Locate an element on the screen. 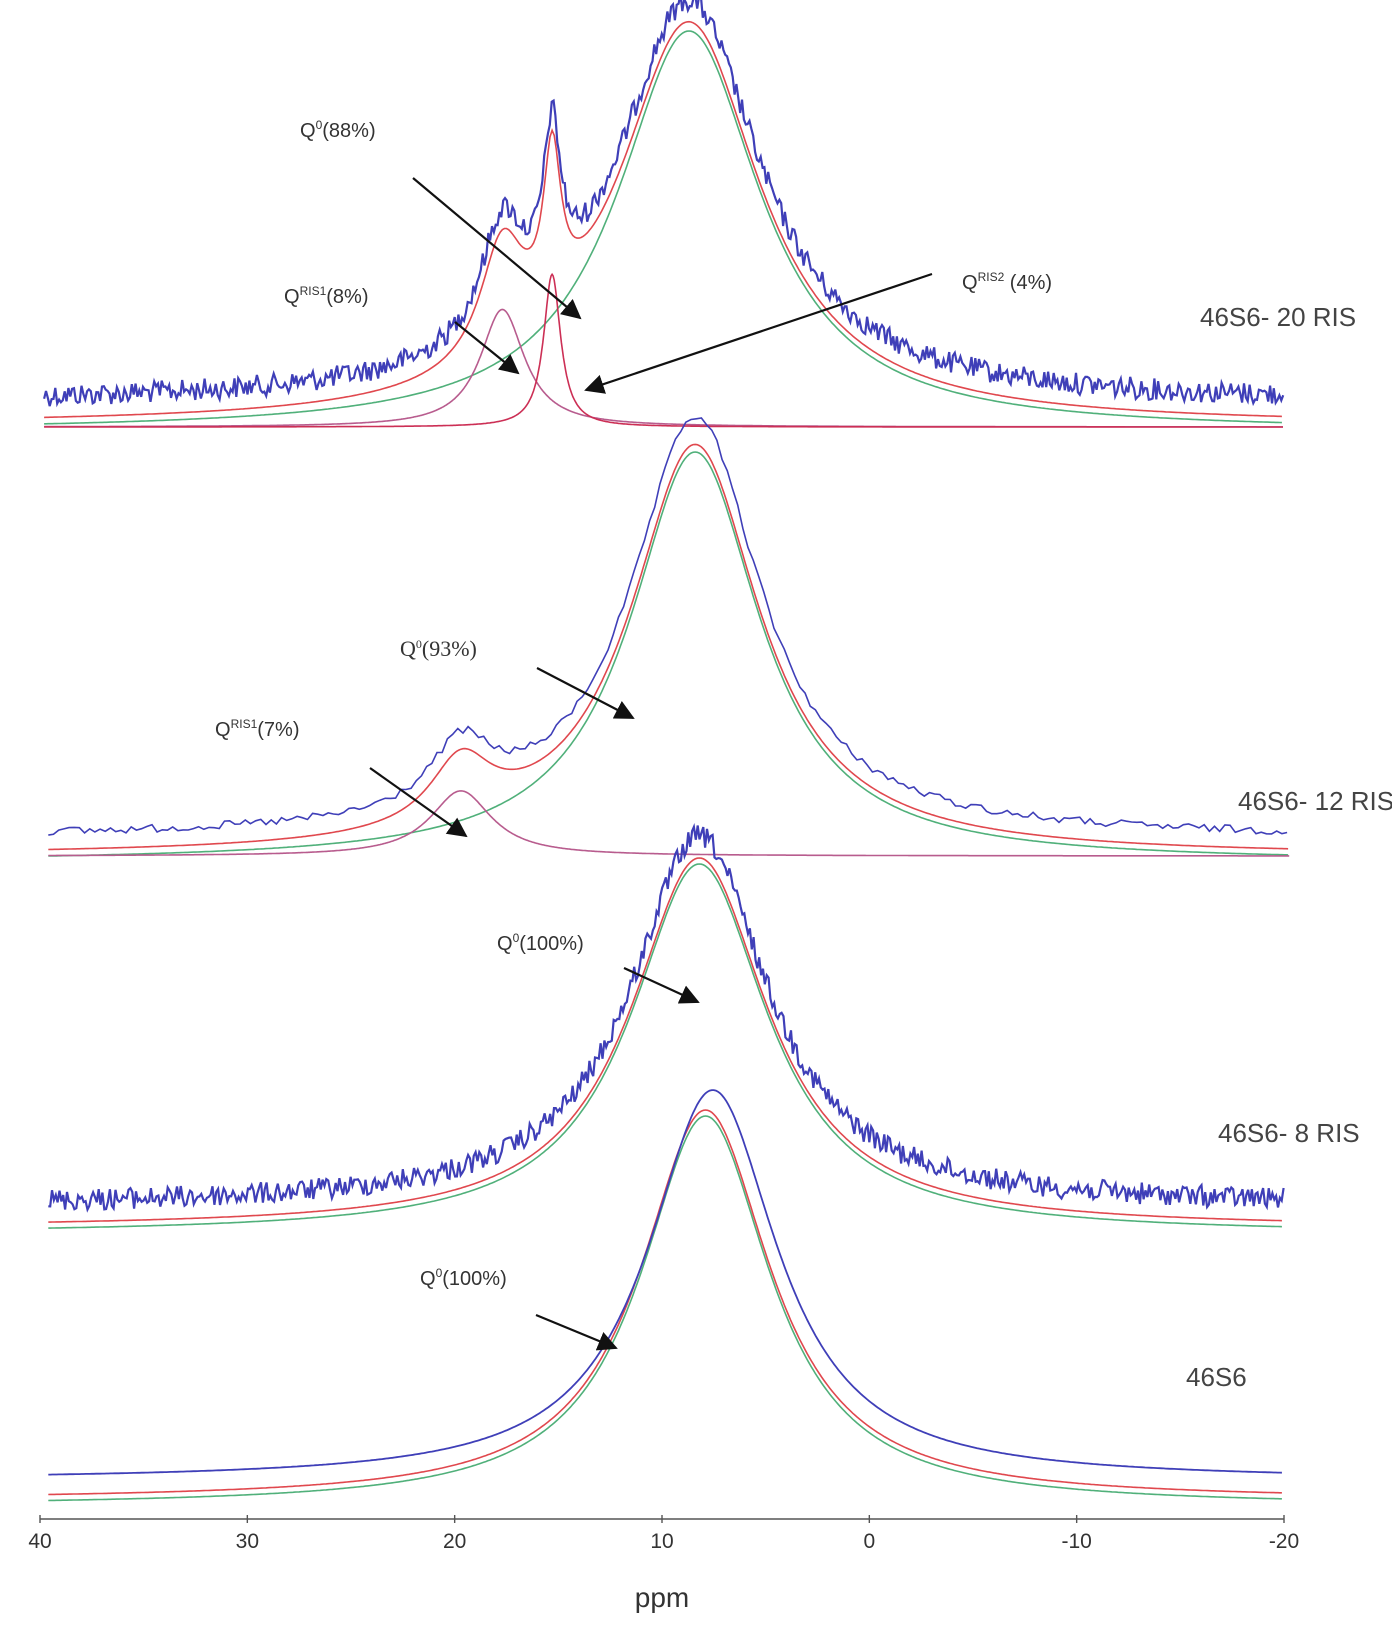 The width and height of the screenshot is (1392, 1630). component-label-tail: (93%) is located at coordinates (449, 648).